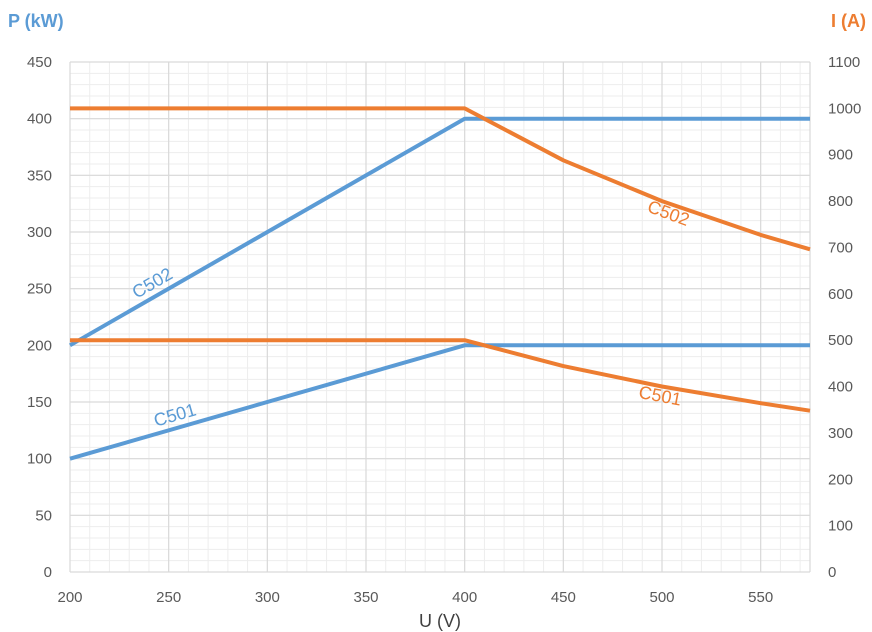 The height and width of the screenshot is (632, 872). What do you see at coordinates (39, 459) in the screenshot?
I see `left-tick-label: 100` at bounding box center [39, 459].